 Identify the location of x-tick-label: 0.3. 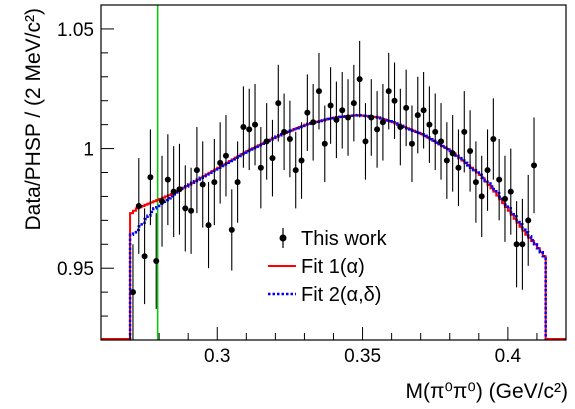
(217, 356).